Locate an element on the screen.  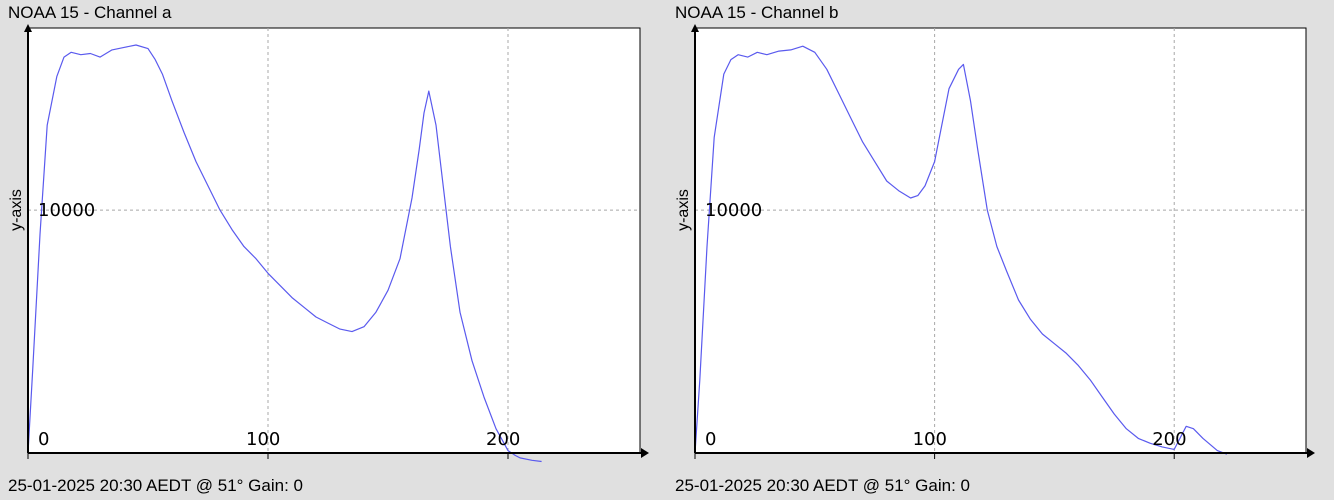
chart-title: NOAA 15 - Channel a is located at coordinates (90, 12).